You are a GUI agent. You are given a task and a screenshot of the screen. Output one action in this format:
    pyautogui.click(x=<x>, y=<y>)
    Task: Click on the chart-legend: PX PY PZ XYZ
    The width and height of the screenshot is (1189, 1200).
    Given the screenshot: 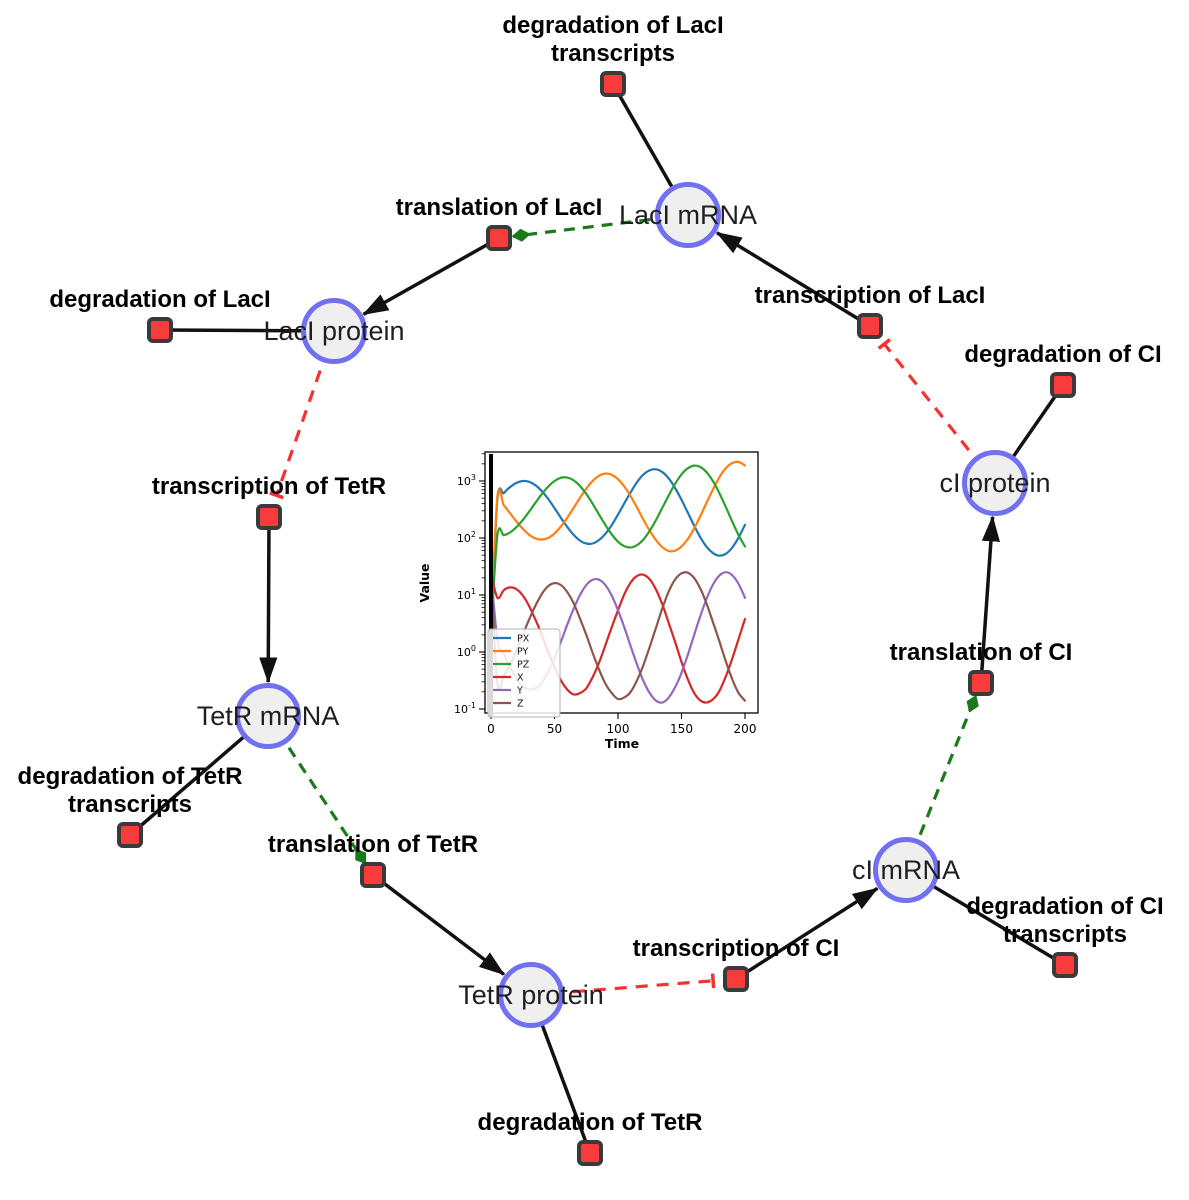 What is the action you would take?
    pyautogui.click(x=524, y=673)
    